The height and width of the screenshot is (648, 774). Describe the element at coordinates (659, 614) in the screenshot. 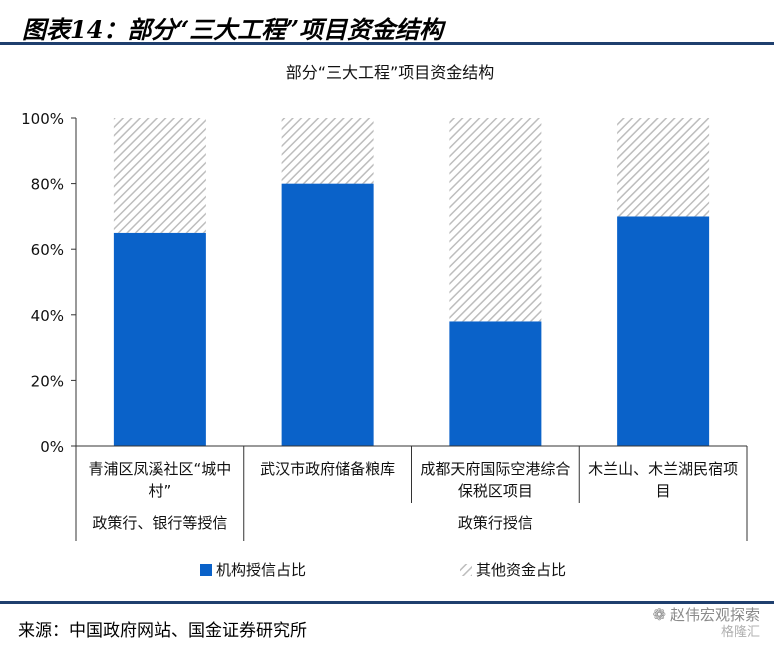

I see `wechat-icon: ❁` at that location.